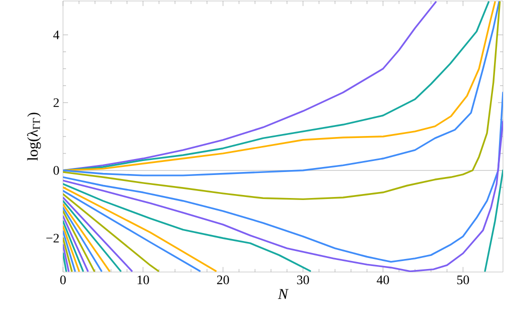 This screenshot has width=506, height=333. Describe the element at coordinates (56, 102) in the screenshot. I see `y-tick-label: 2` at that location.